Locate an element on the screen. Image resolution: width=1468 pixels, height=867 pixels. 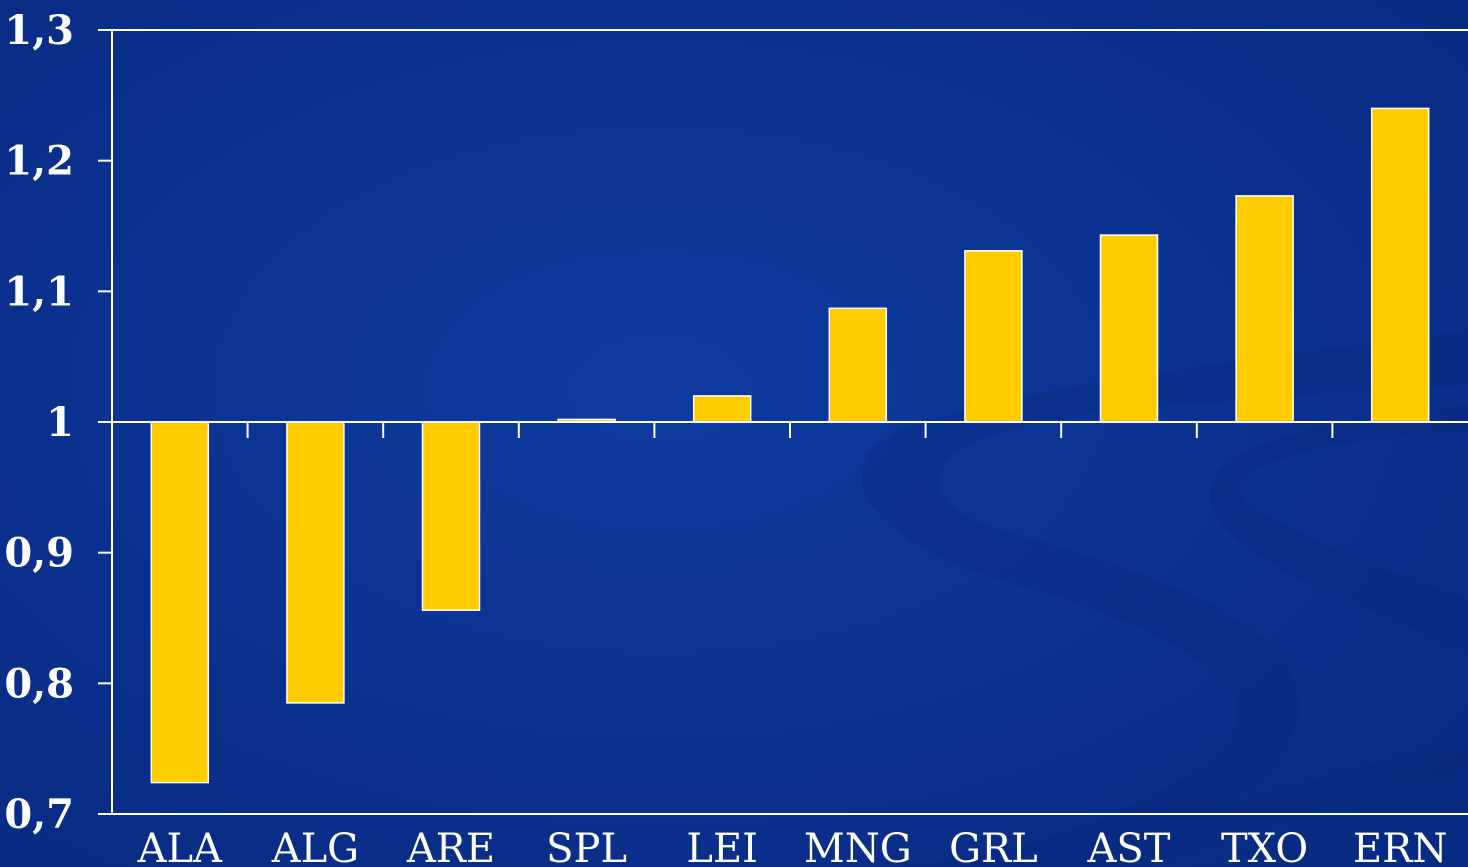
y-tick-label: 1,1 is located at coordinates (39, 291).